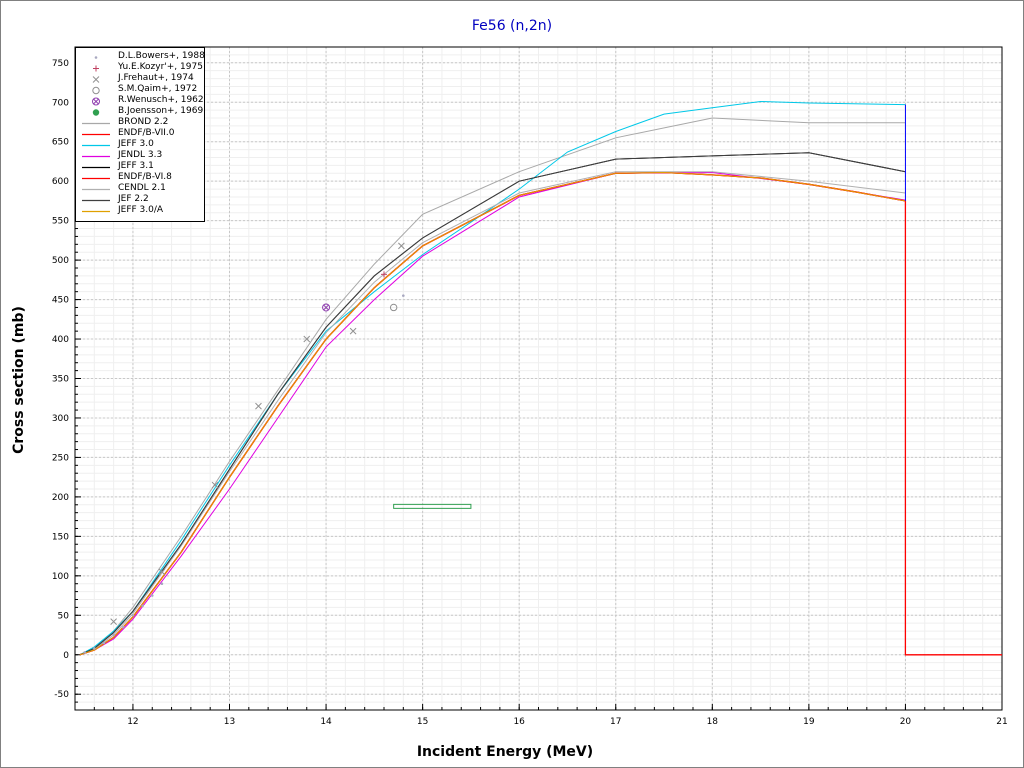  What do you see at coordinates (60, 458) in the screenshot?
I see `y-tick-label: 250` at bounding box center [60, 458].